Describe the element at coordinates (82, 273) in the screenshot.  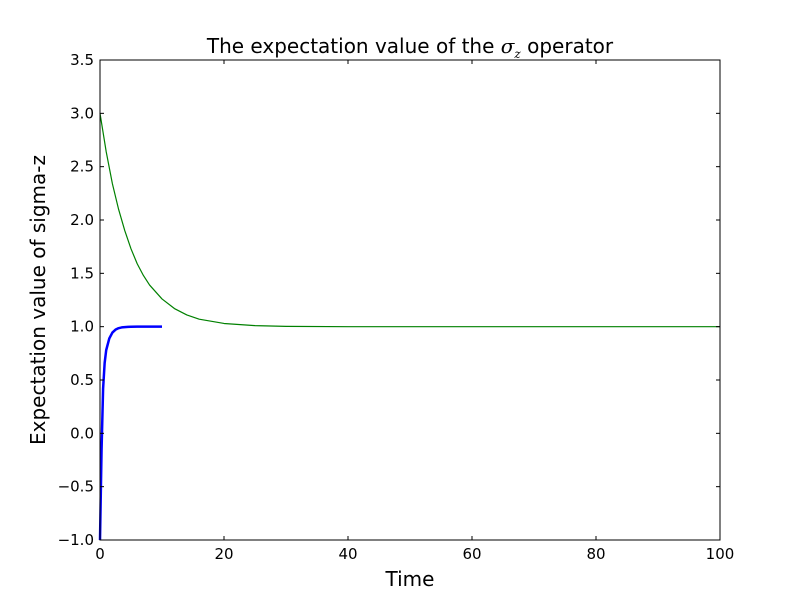
I see `y-tick-label: 1.5` at that location.